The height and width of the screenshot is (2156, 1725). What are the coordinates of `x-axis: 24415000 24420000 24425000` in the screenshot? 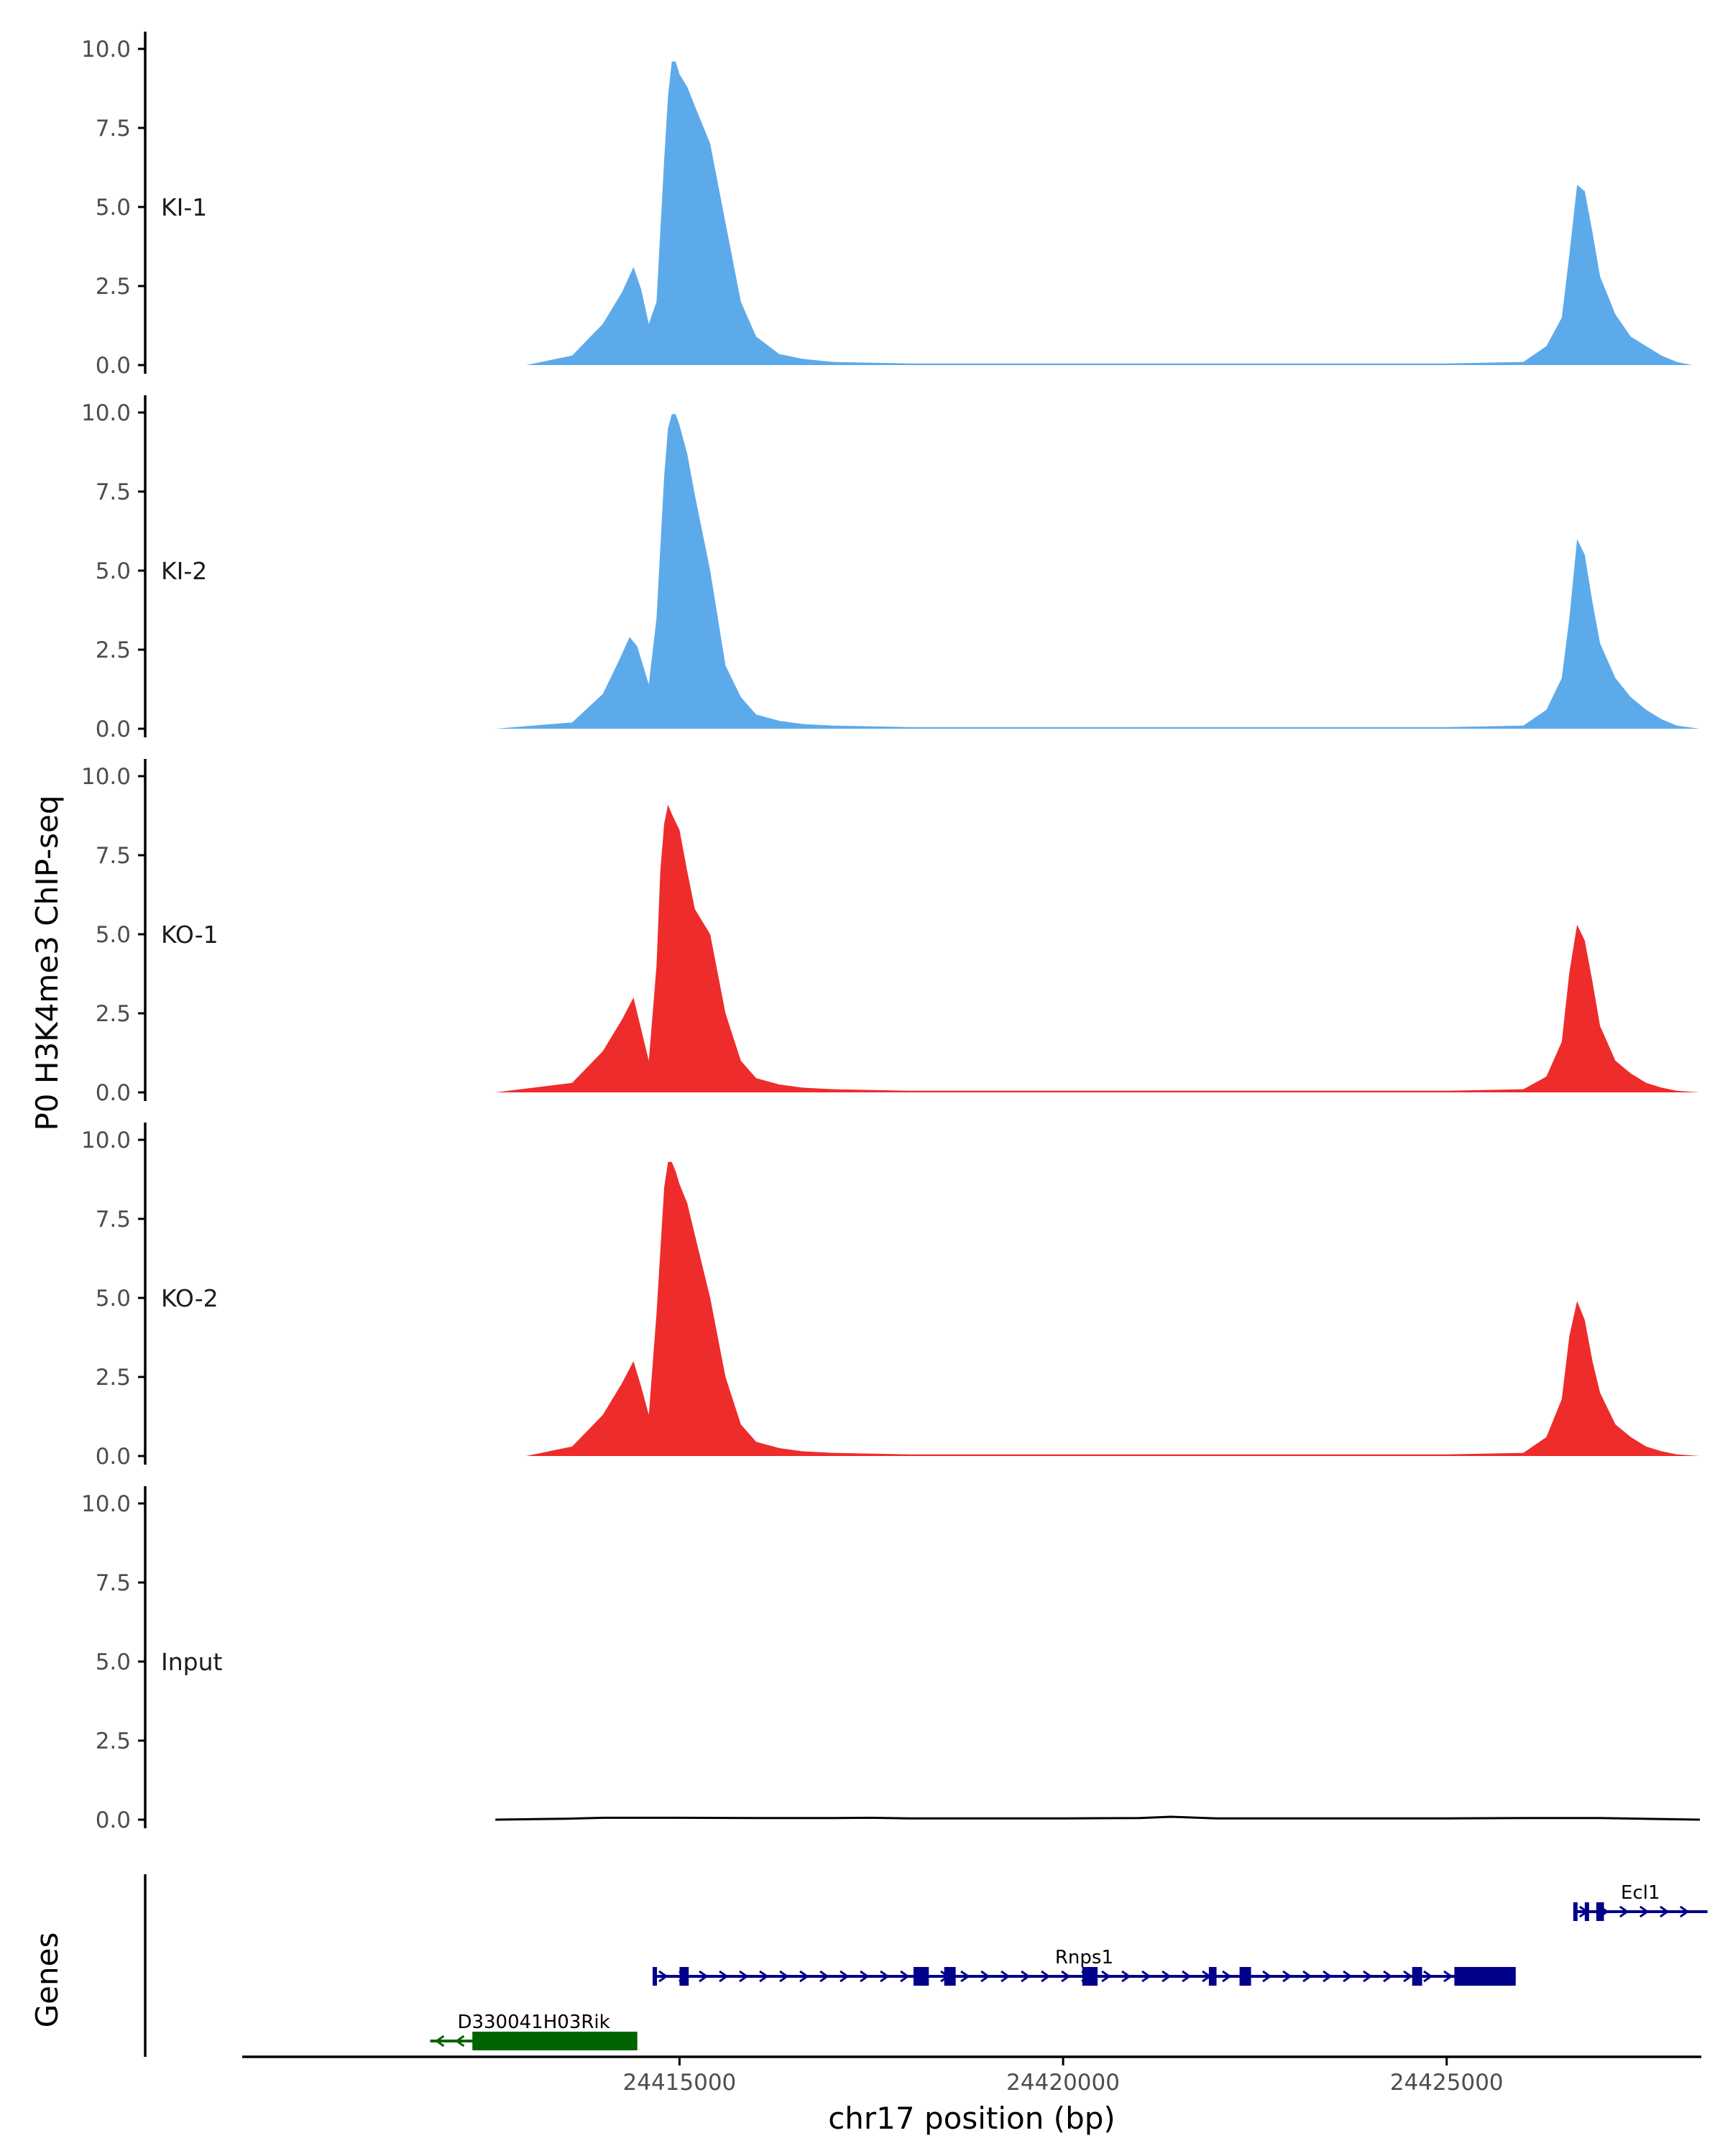 It's located at (971, 2075).